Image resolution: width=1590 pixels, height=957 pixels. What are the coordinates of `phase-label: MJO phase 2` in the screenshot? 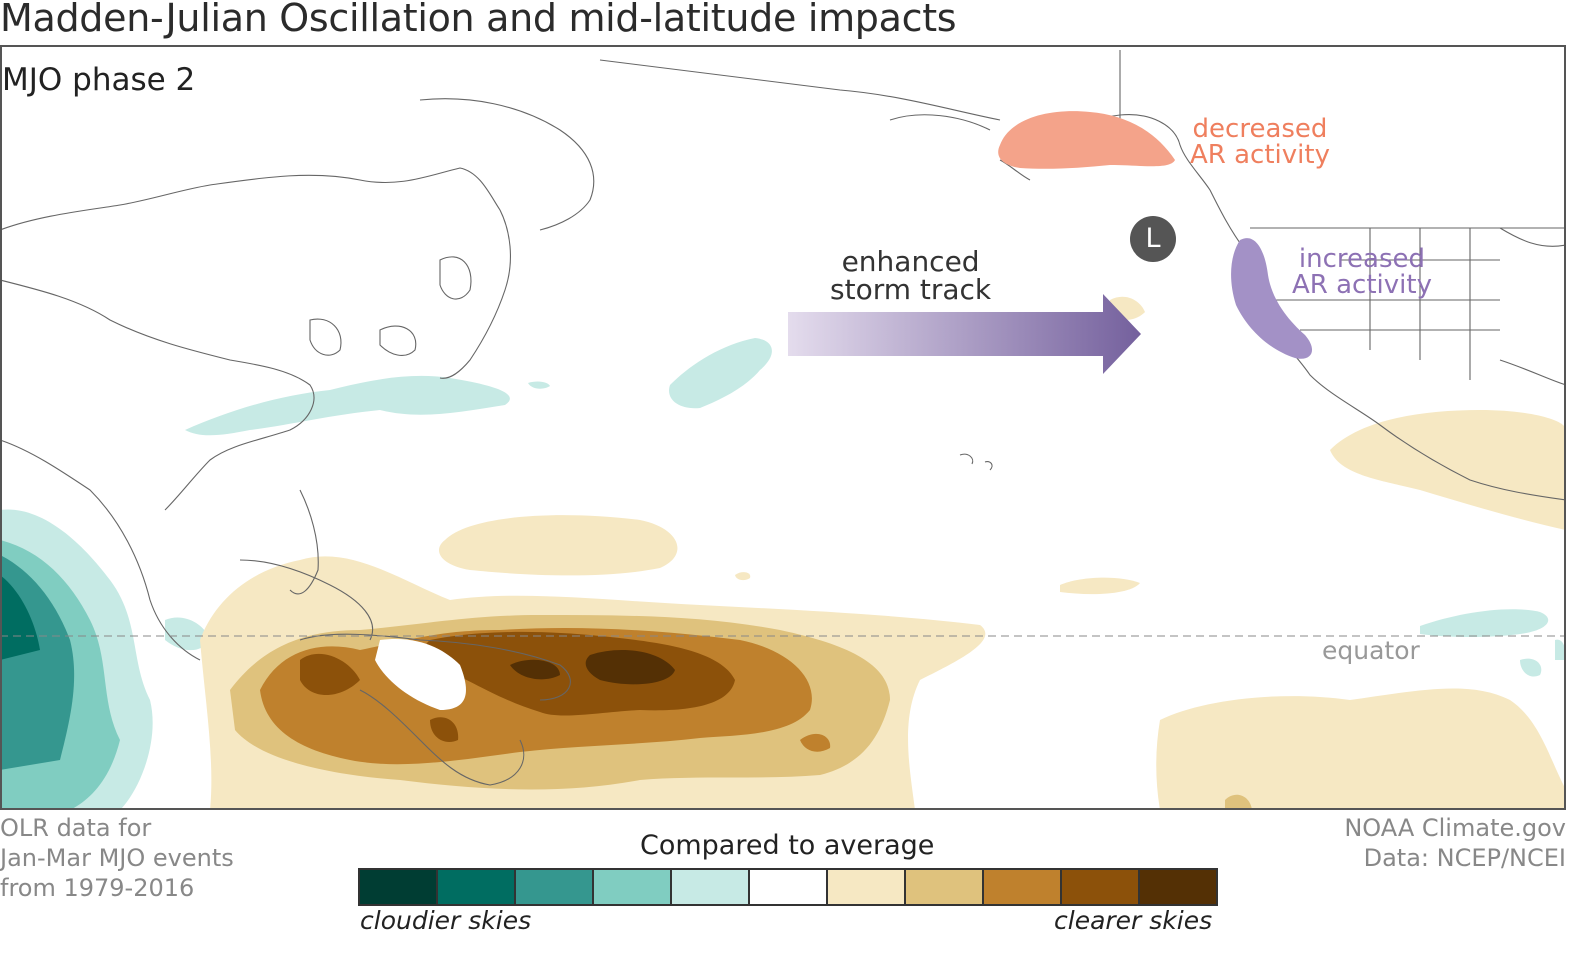 It's located at (99, 80).